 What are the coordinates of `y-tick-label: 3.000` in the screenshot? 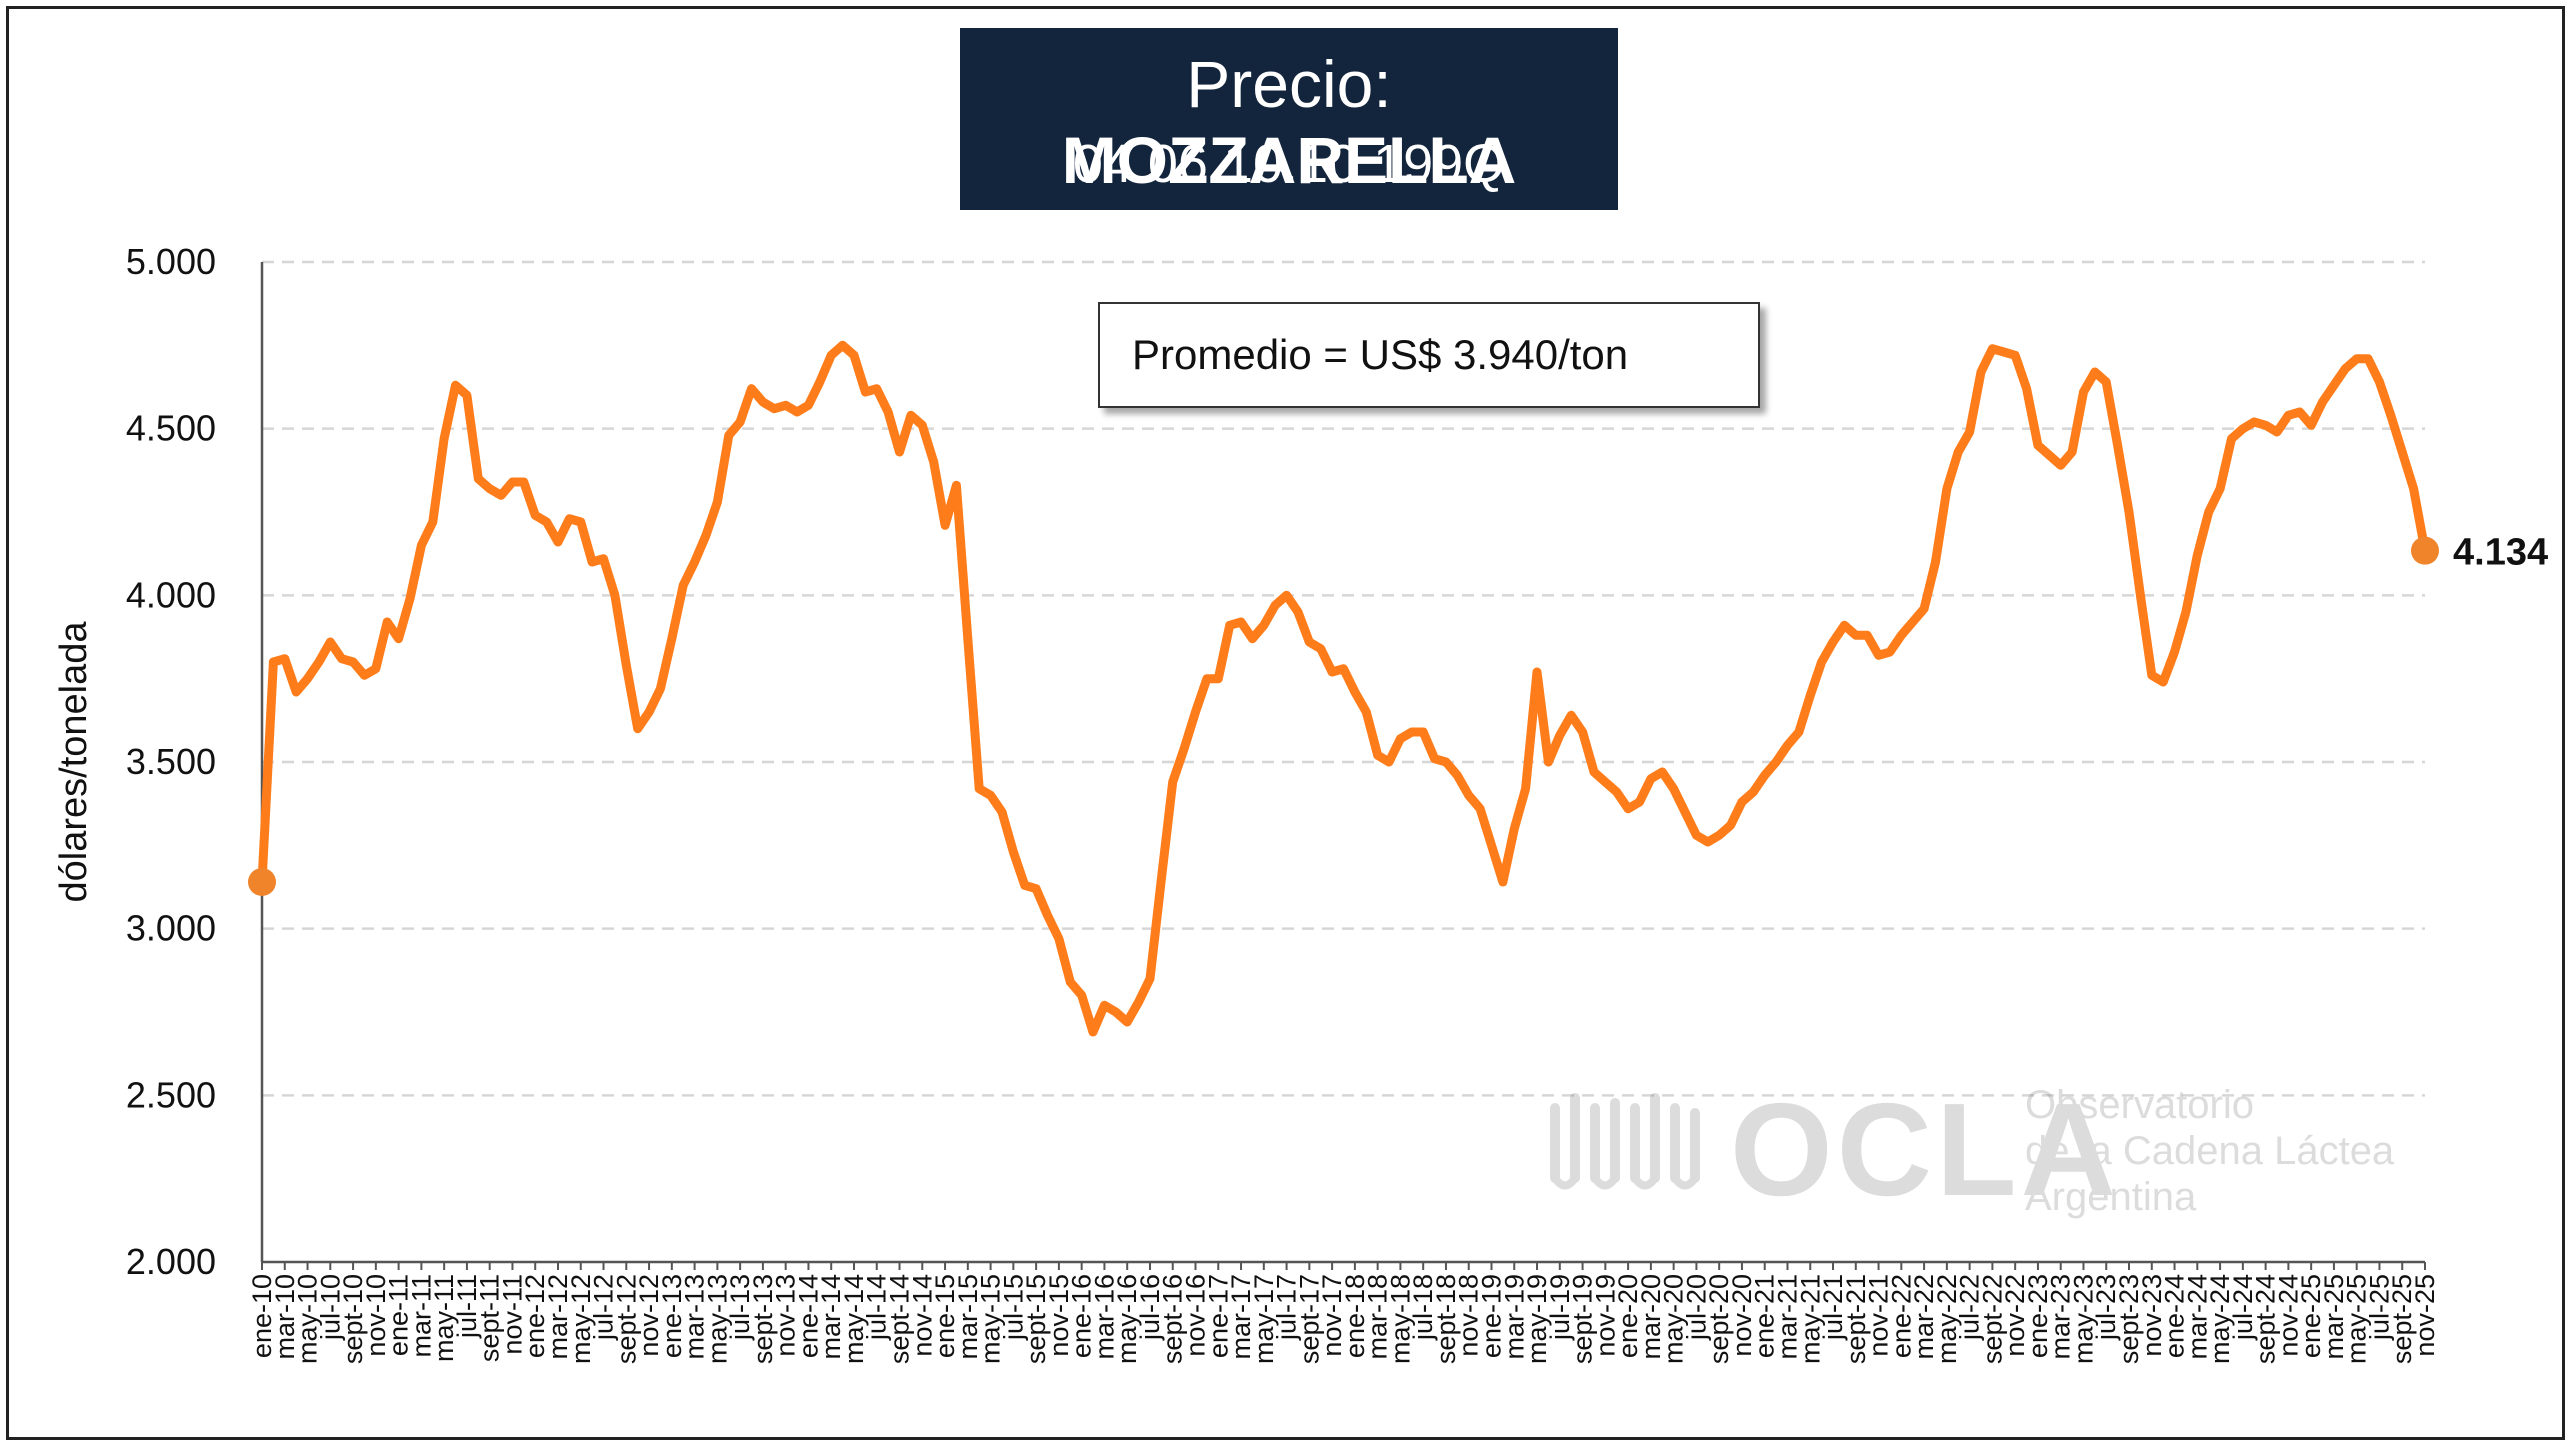 It's located at (171, 928).